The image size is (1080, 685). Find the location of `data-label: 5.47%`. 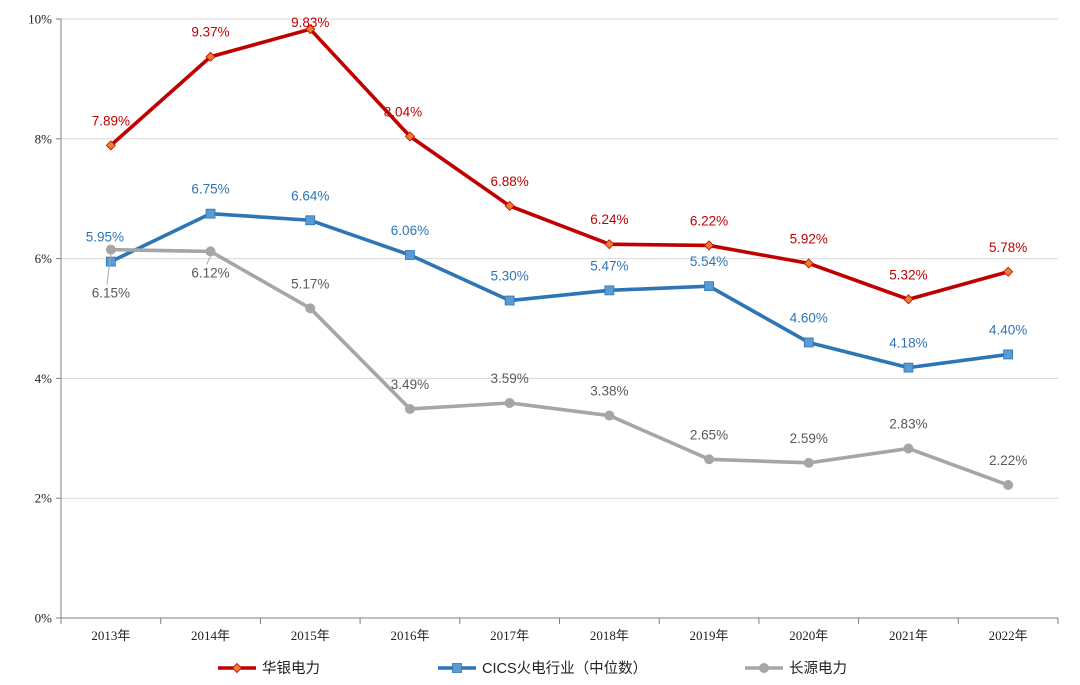

data-label: 5.47% is located at coordinates (609, 265).